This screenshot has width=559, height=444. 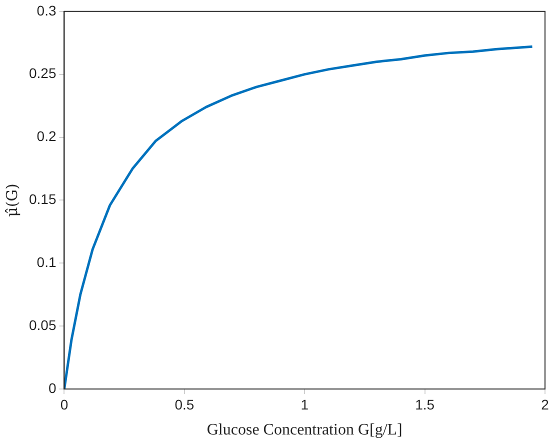 What do you see at coordinates (545, 404) in the screenshot?
I see `x-tick-label: 2` at bounding box center [545, 404].